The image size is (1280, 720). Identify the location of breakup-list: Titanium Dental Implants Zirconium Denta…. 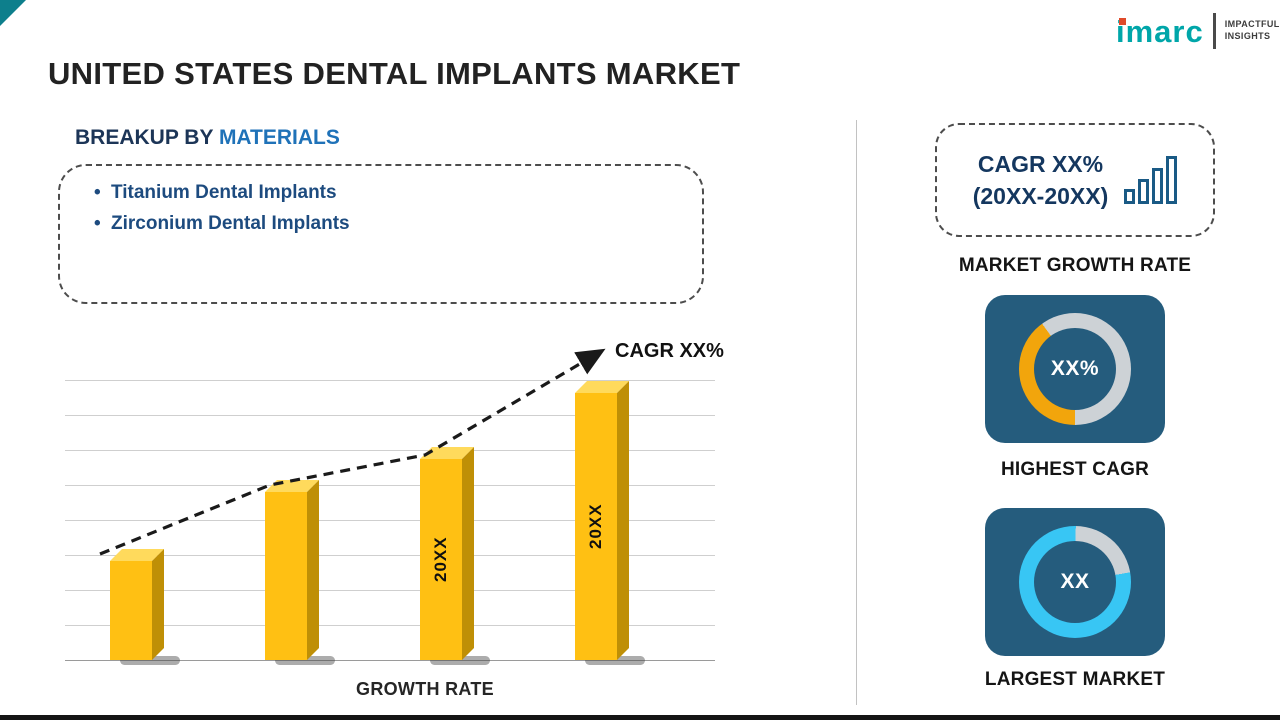
(381, 200).